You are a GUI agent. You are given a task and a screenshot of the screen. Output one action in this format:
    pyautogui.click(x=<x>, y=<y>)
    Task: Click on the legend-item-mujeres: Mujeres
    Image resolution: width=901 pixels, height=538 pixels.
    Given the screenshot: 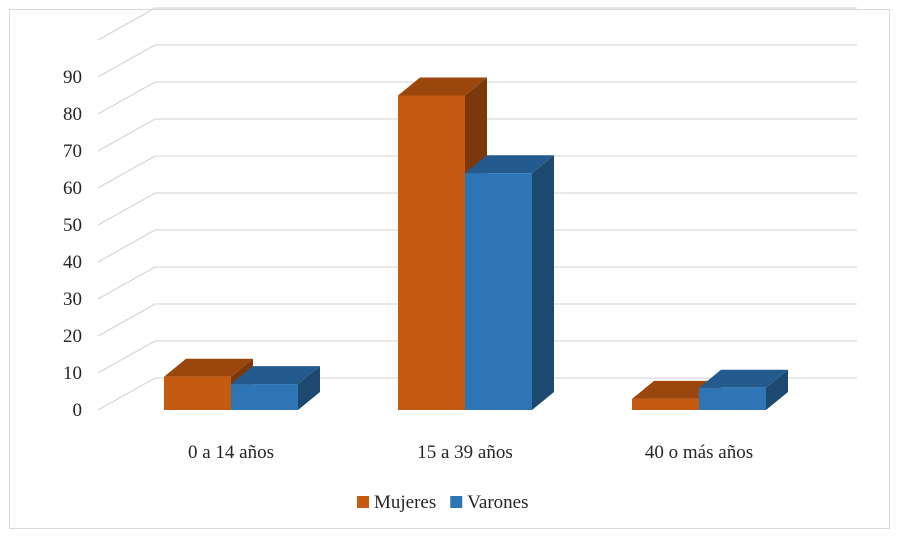 What is the action you would take?
    pyautogui.click(x=396, y=502)
    